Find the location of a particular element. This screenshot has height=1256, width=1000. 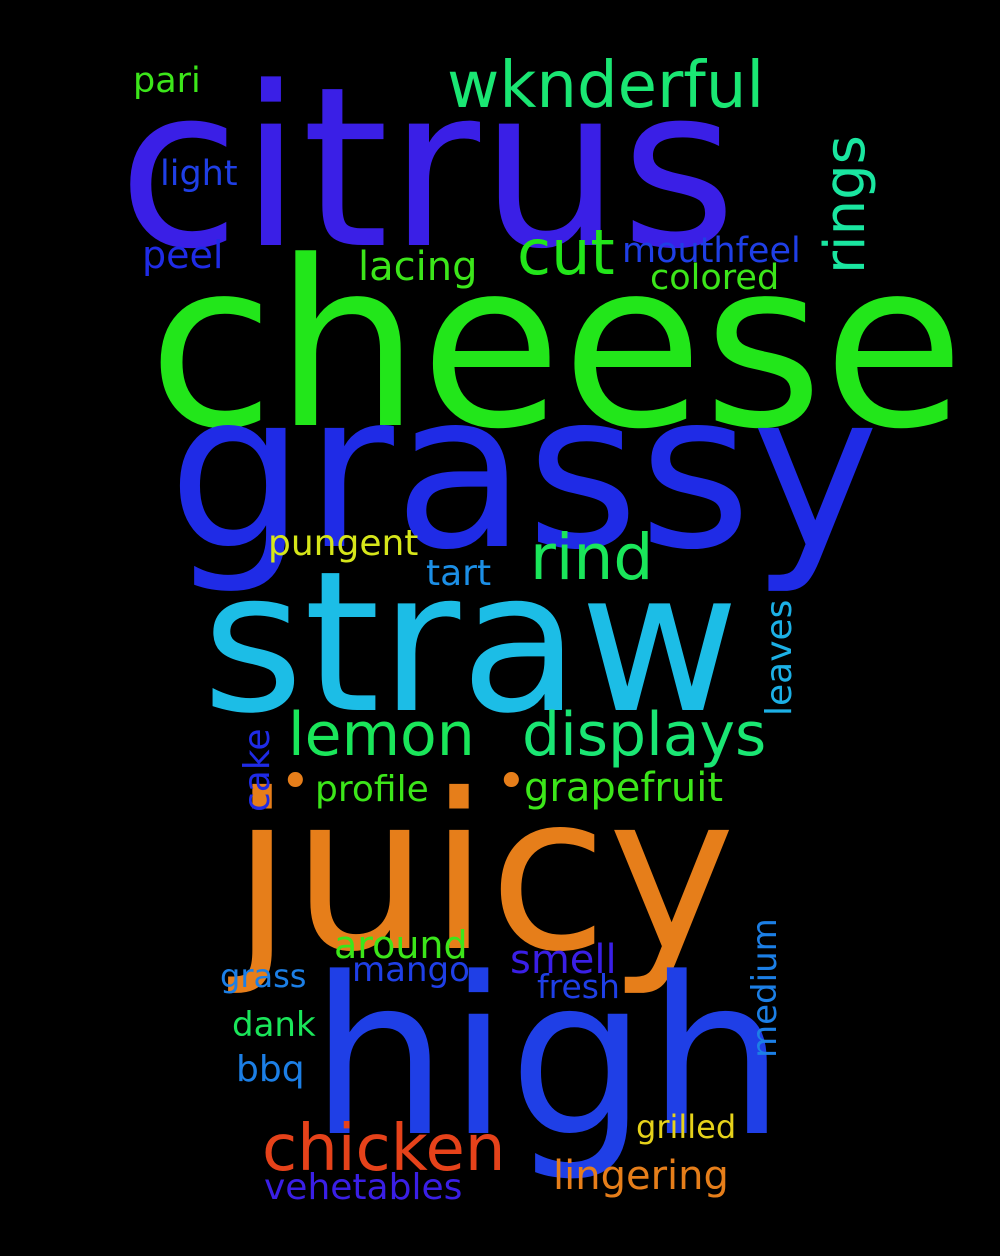

word-grapefruit: grapefruit is located at coordinates (624, 788).